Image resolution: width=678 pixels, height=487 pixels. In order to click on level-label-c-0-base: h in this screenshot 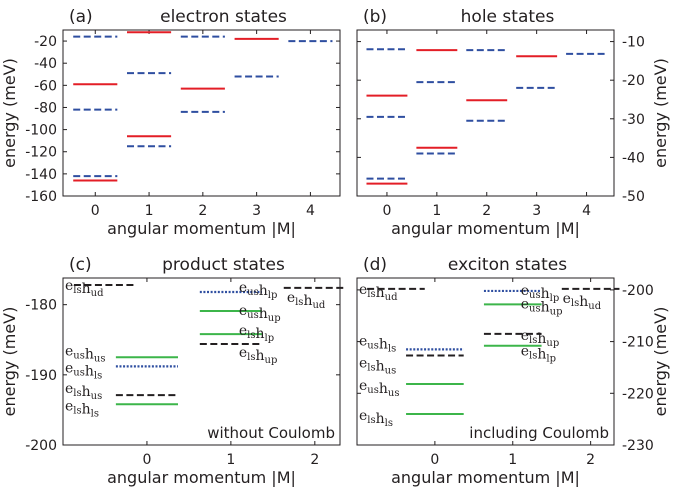, I will do `click(86, 289)`.